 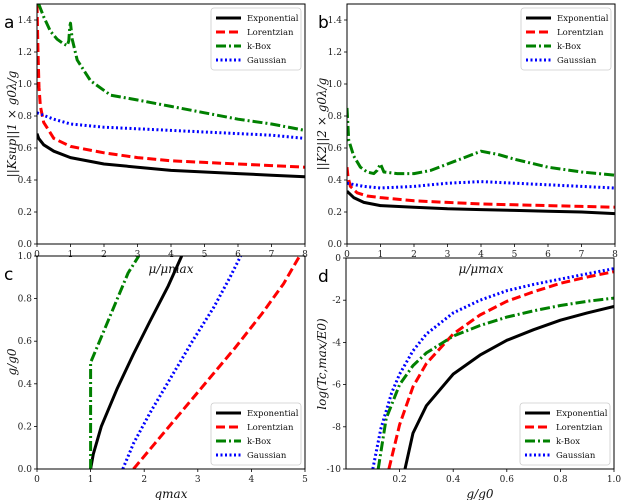 I want to click on y-tick-label: -4, so click(x=336, y=343).